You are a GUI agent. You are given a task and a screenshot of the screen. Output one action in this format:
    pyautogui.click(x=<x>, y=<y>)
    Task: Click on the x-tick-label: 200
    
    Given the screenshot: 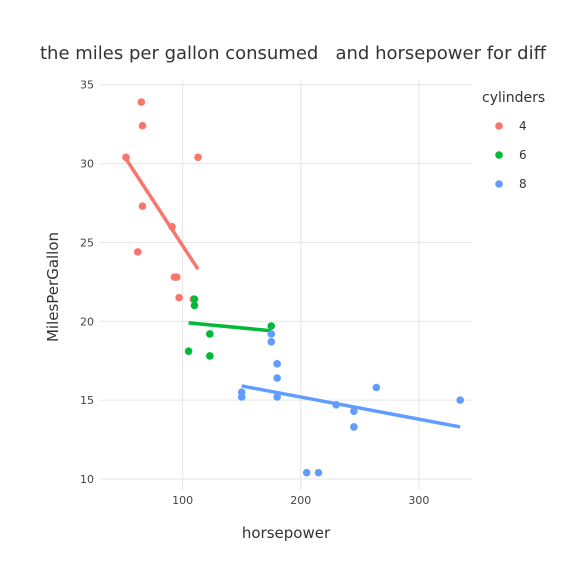 What is the action you would take?
    pyautogui.click(x=300, y=500)
    